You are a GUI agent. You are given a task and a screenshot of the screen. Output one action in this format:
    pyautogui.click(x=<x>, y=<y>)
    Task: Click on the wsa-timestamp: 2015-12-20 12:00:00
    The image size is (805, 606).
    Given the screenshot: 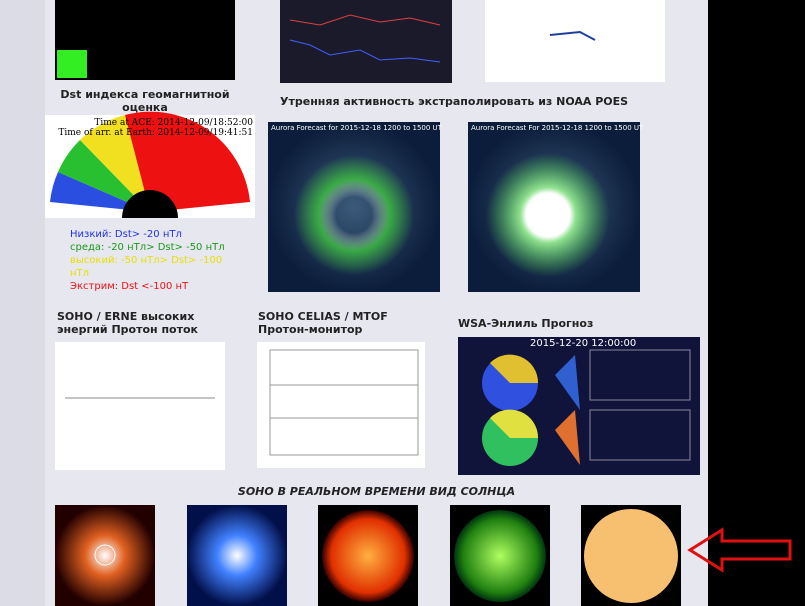 What is the action you would take?
    pyautogui.click(x=583, y=343)
    